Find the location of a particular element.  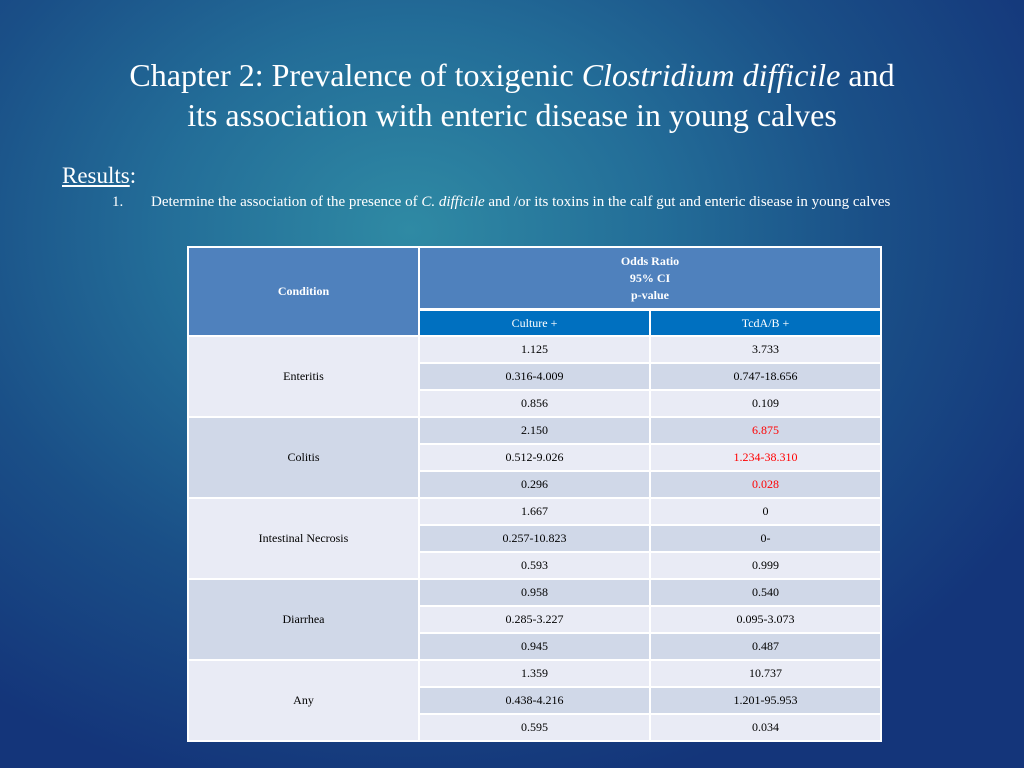

toxin-value-cell-significant: 1.234-38.310 is located at coordinates (765, 457).